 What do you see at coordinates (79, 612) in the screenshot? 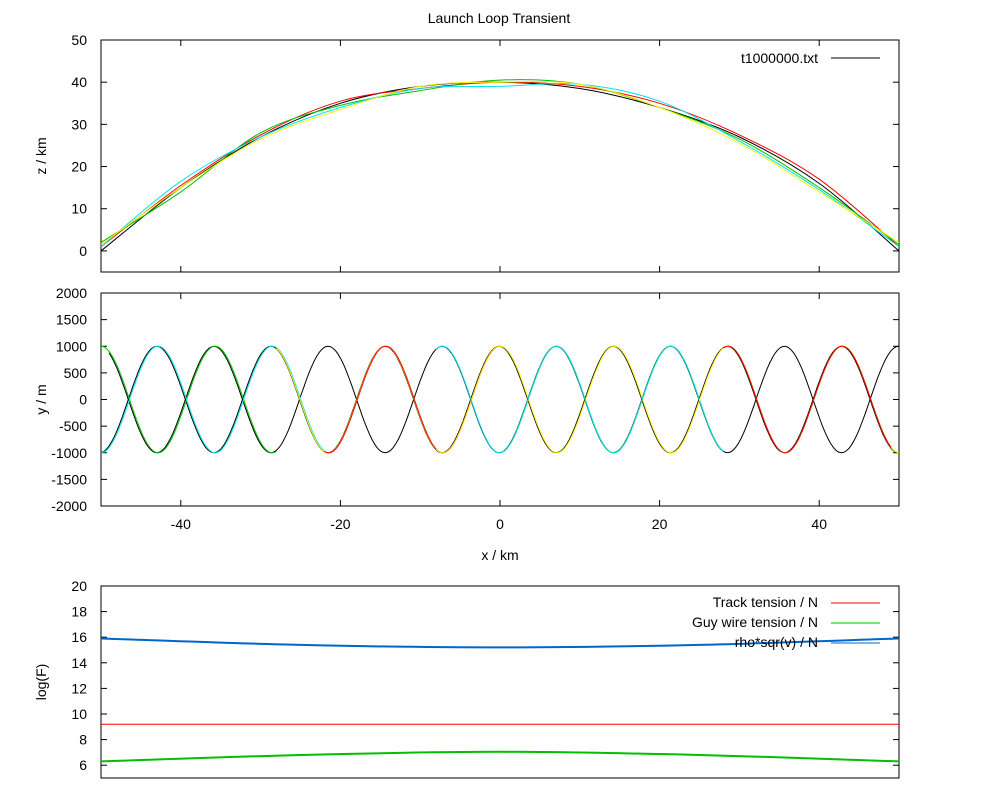
I see `bottom-ytick-label: 18` at bounding box center [79, 612].